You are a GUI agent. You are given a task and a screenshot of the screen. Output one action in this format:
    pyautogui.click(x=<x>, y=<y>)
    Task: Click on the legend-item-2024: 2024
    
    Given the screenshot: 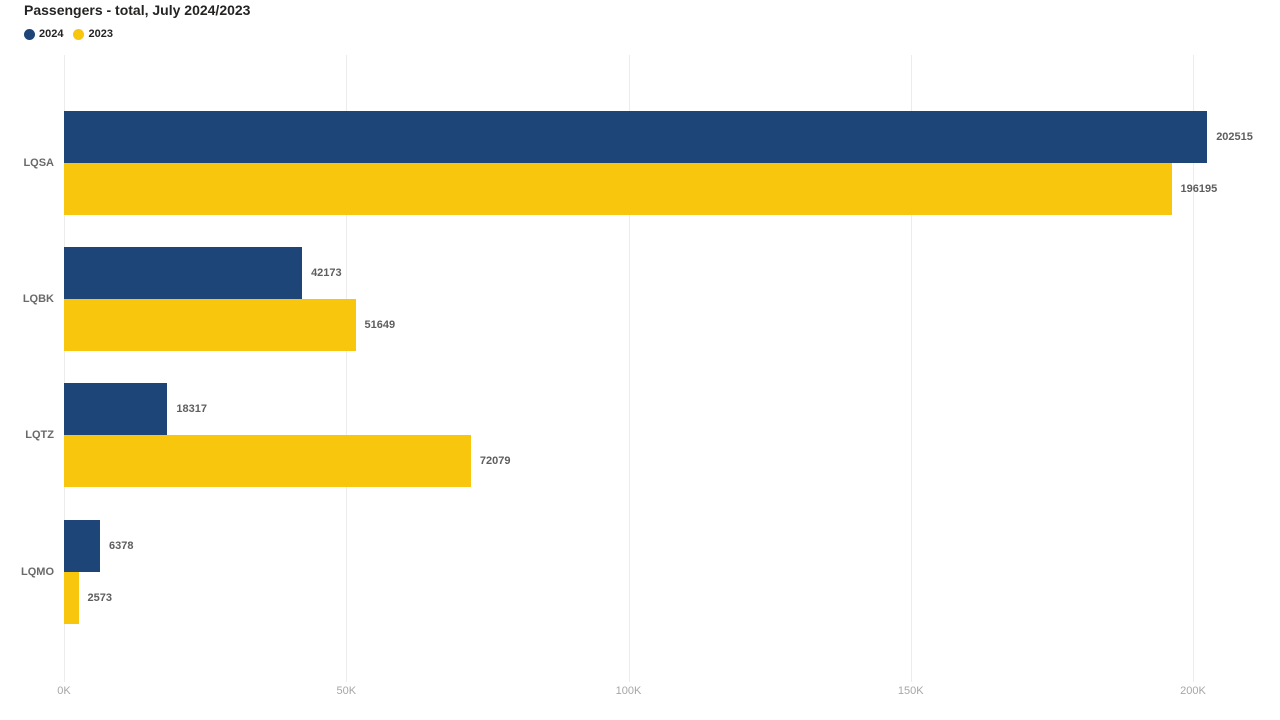 What is the action you would take?
    pyautogui.click(x=43, y=34)
    